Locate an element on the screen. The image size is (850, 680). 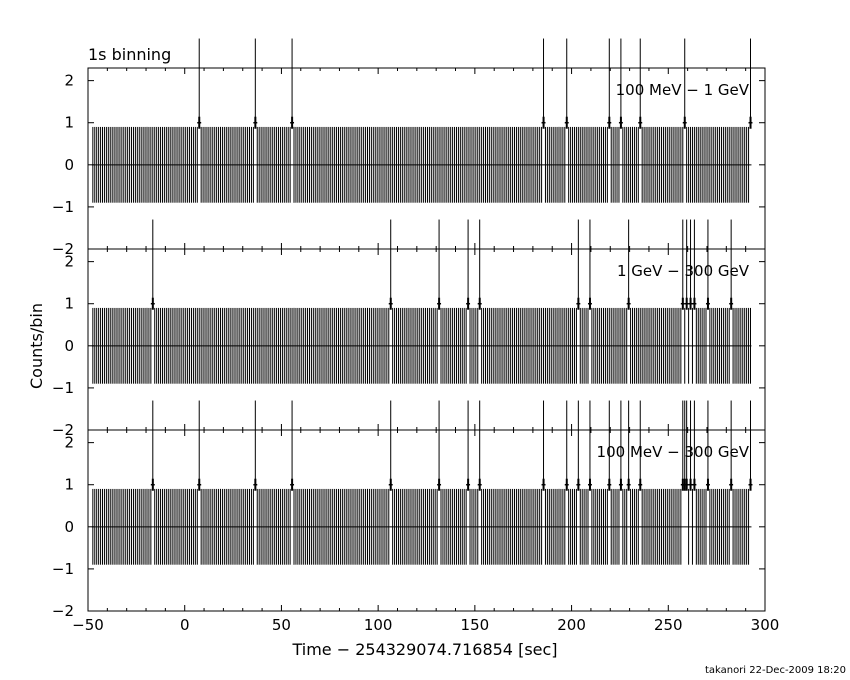
x-tick-label: −50 is located at coordinates (88, 625).